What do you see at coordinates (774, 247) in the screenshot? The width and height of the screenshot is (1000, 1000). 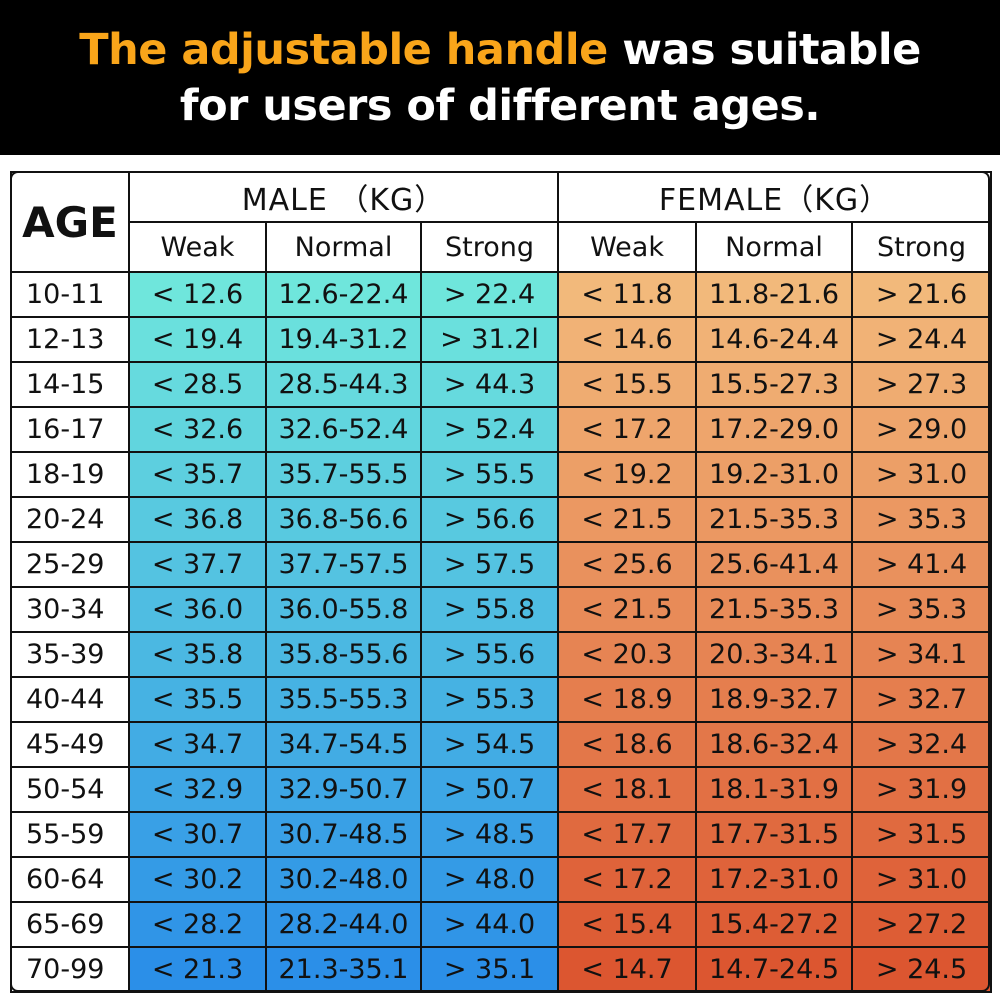 I see `female-normal-header: Normal` at bounding box center [774, 247].